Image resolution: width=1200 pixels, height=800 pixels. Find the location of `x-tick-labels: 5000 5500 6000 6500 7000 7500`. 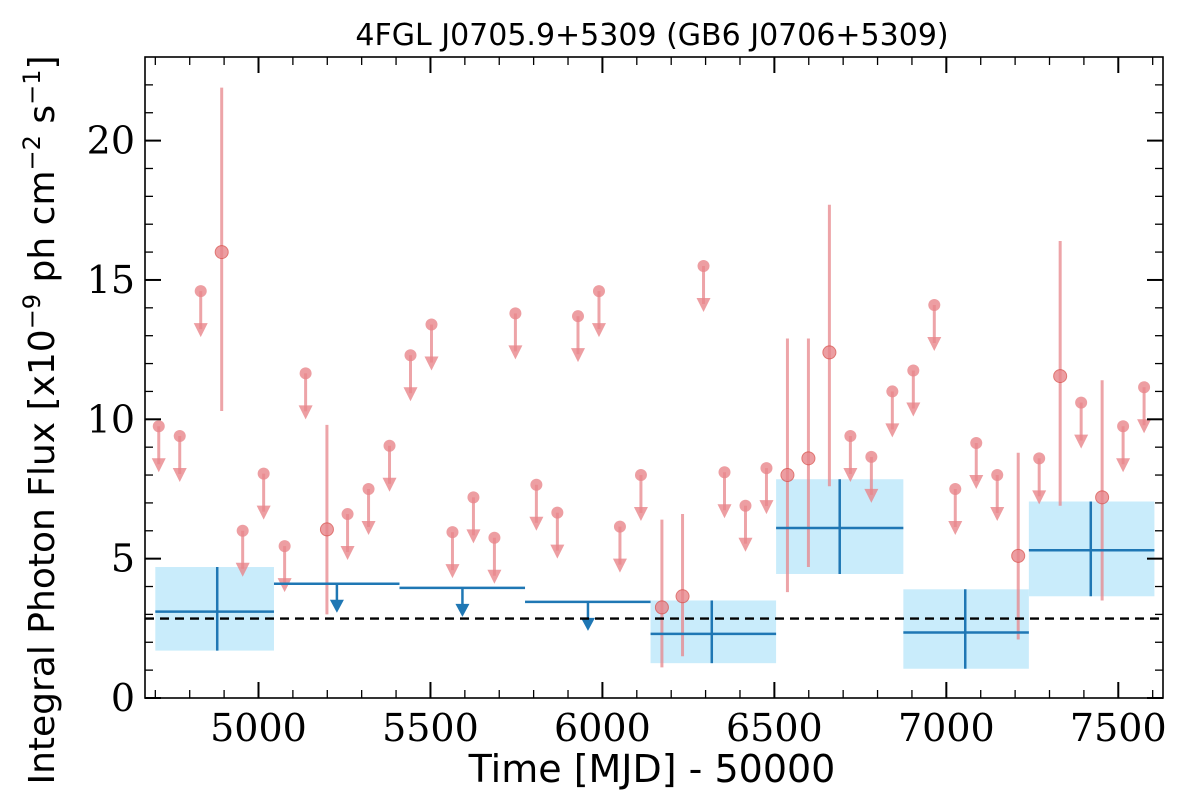

x-tick-labels: 5000 5500 6000 6500 7000 7500 is located at coordinates (688, 728).